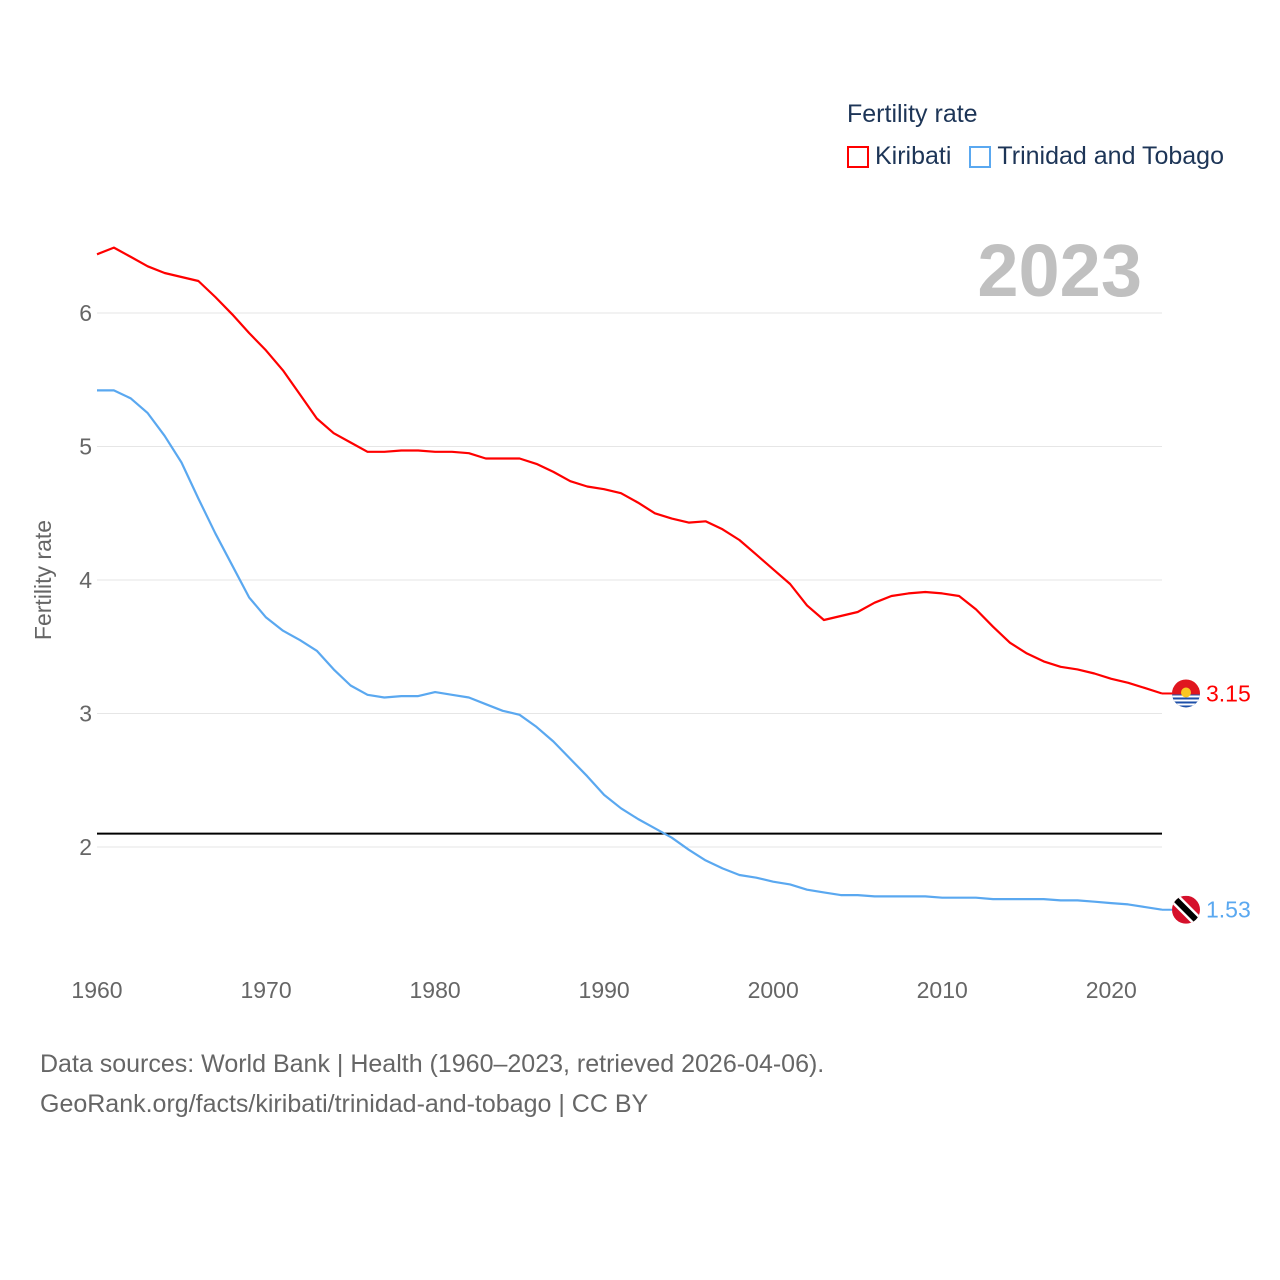  I want to click on x-tick-label: 2010, so click(942, 990).